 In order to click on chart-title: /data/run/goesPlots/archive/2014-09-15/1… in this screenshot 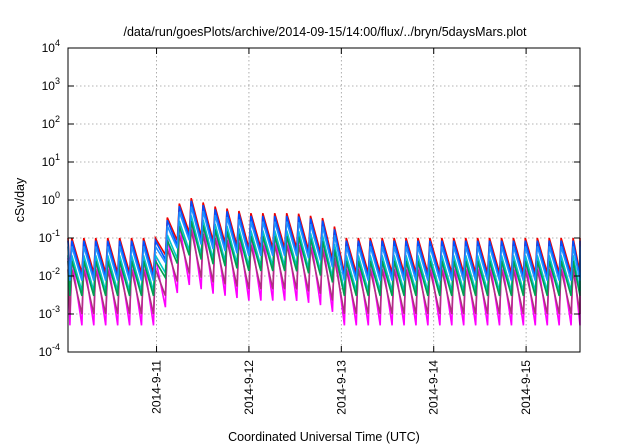, I will do `click(325, 32)`.